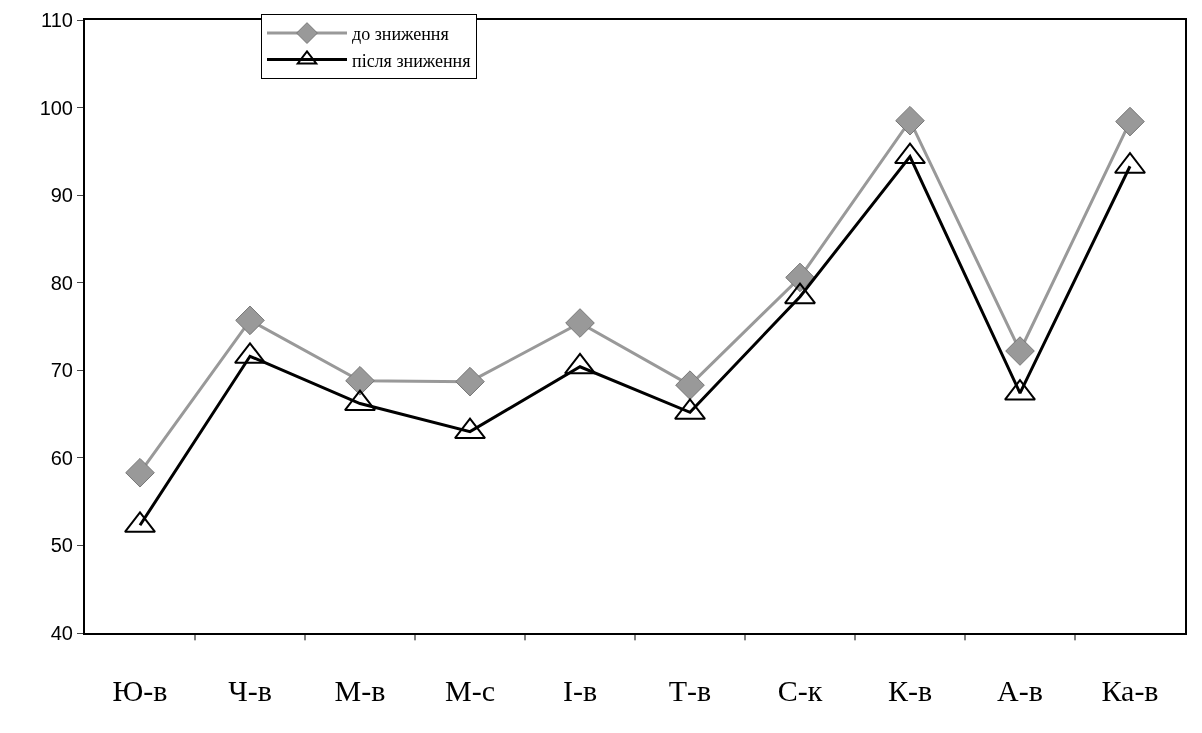 This screenshot has width=1202, height=733. Describe the element at coordinates (1020, 690) in the screenshot. I see `x-tick-label: А-в` at that location.